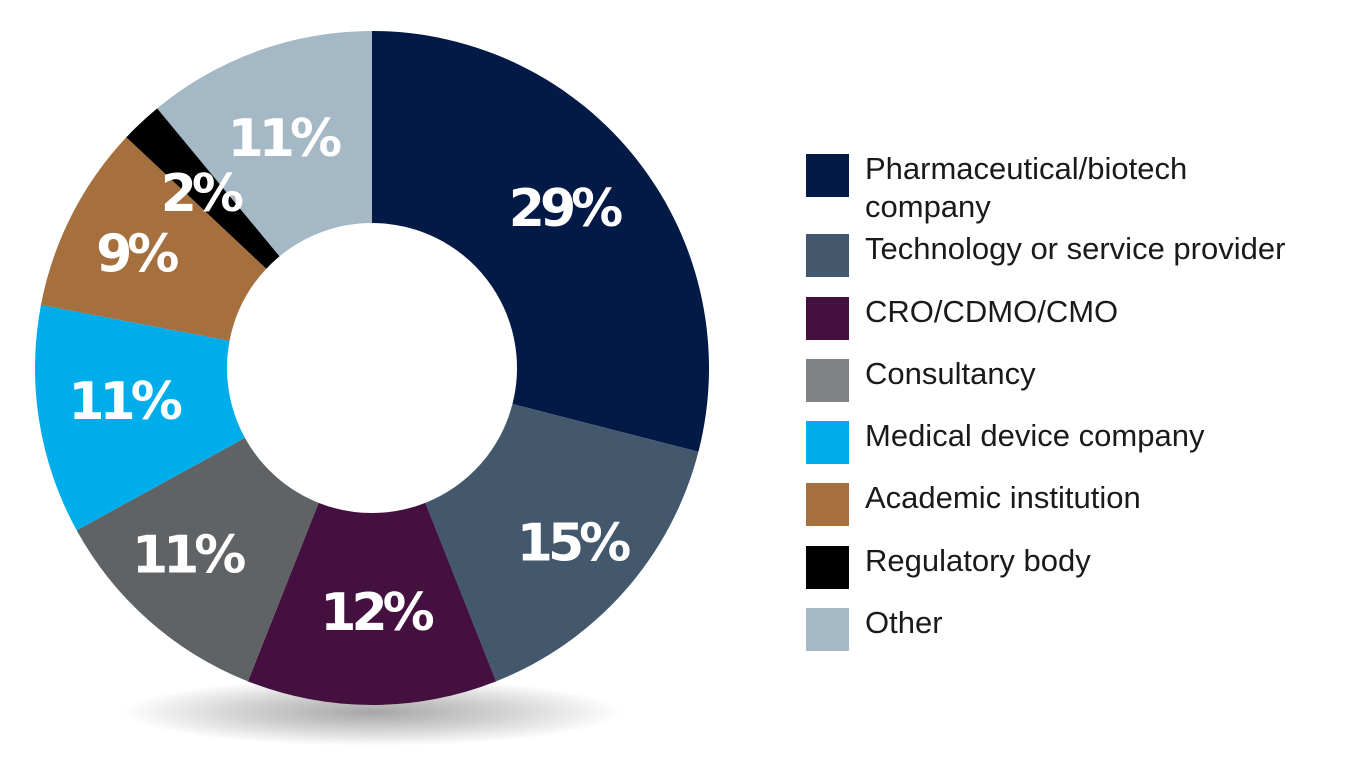 Image resolution: width=1362 pixels, height=770 pixels. What do you see at coordinates (202, 194) in the screenshot?
I see `slice-data-label: 2%` at bounding box center [202, 194].